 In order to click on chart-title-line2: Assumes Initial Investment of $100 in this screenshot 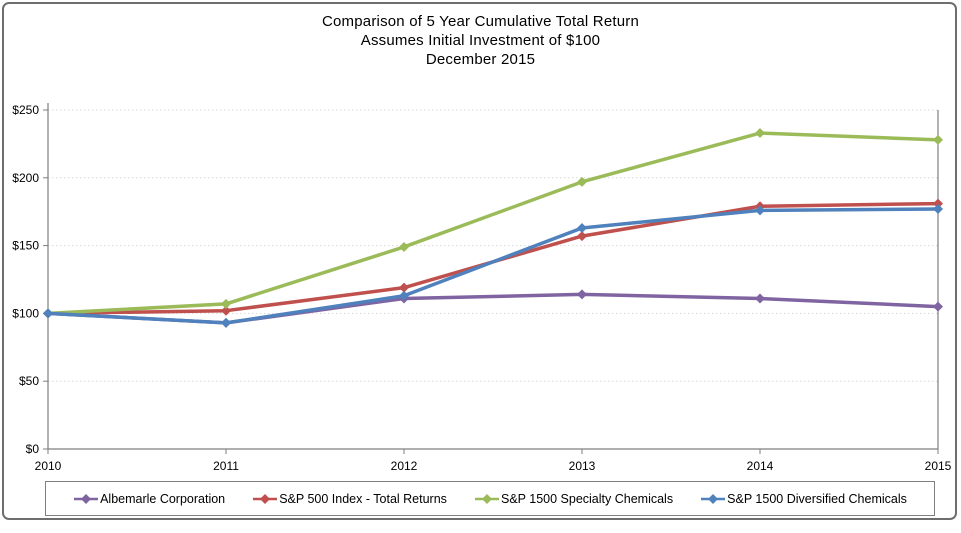, I will do `click(480, 40)`.